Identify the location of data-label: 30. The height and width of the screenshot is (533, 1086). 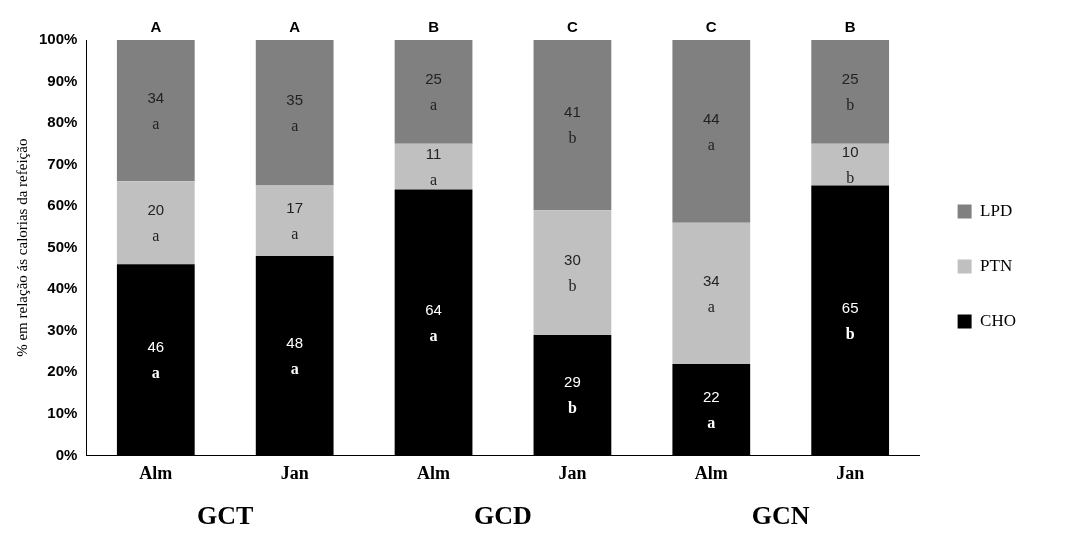
(572, 259).